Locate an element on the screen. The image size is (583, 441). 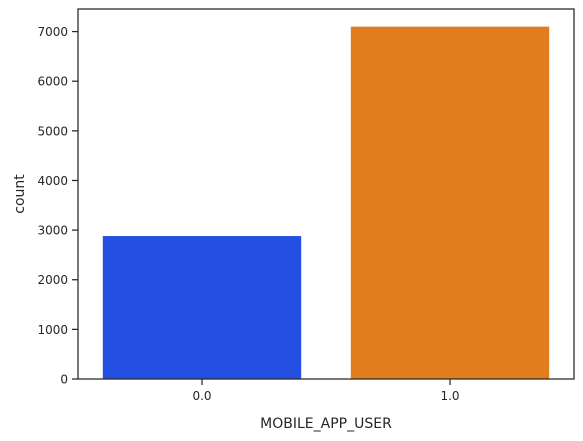
y-tick-label: 6000 is located at coordinates (52, 82).